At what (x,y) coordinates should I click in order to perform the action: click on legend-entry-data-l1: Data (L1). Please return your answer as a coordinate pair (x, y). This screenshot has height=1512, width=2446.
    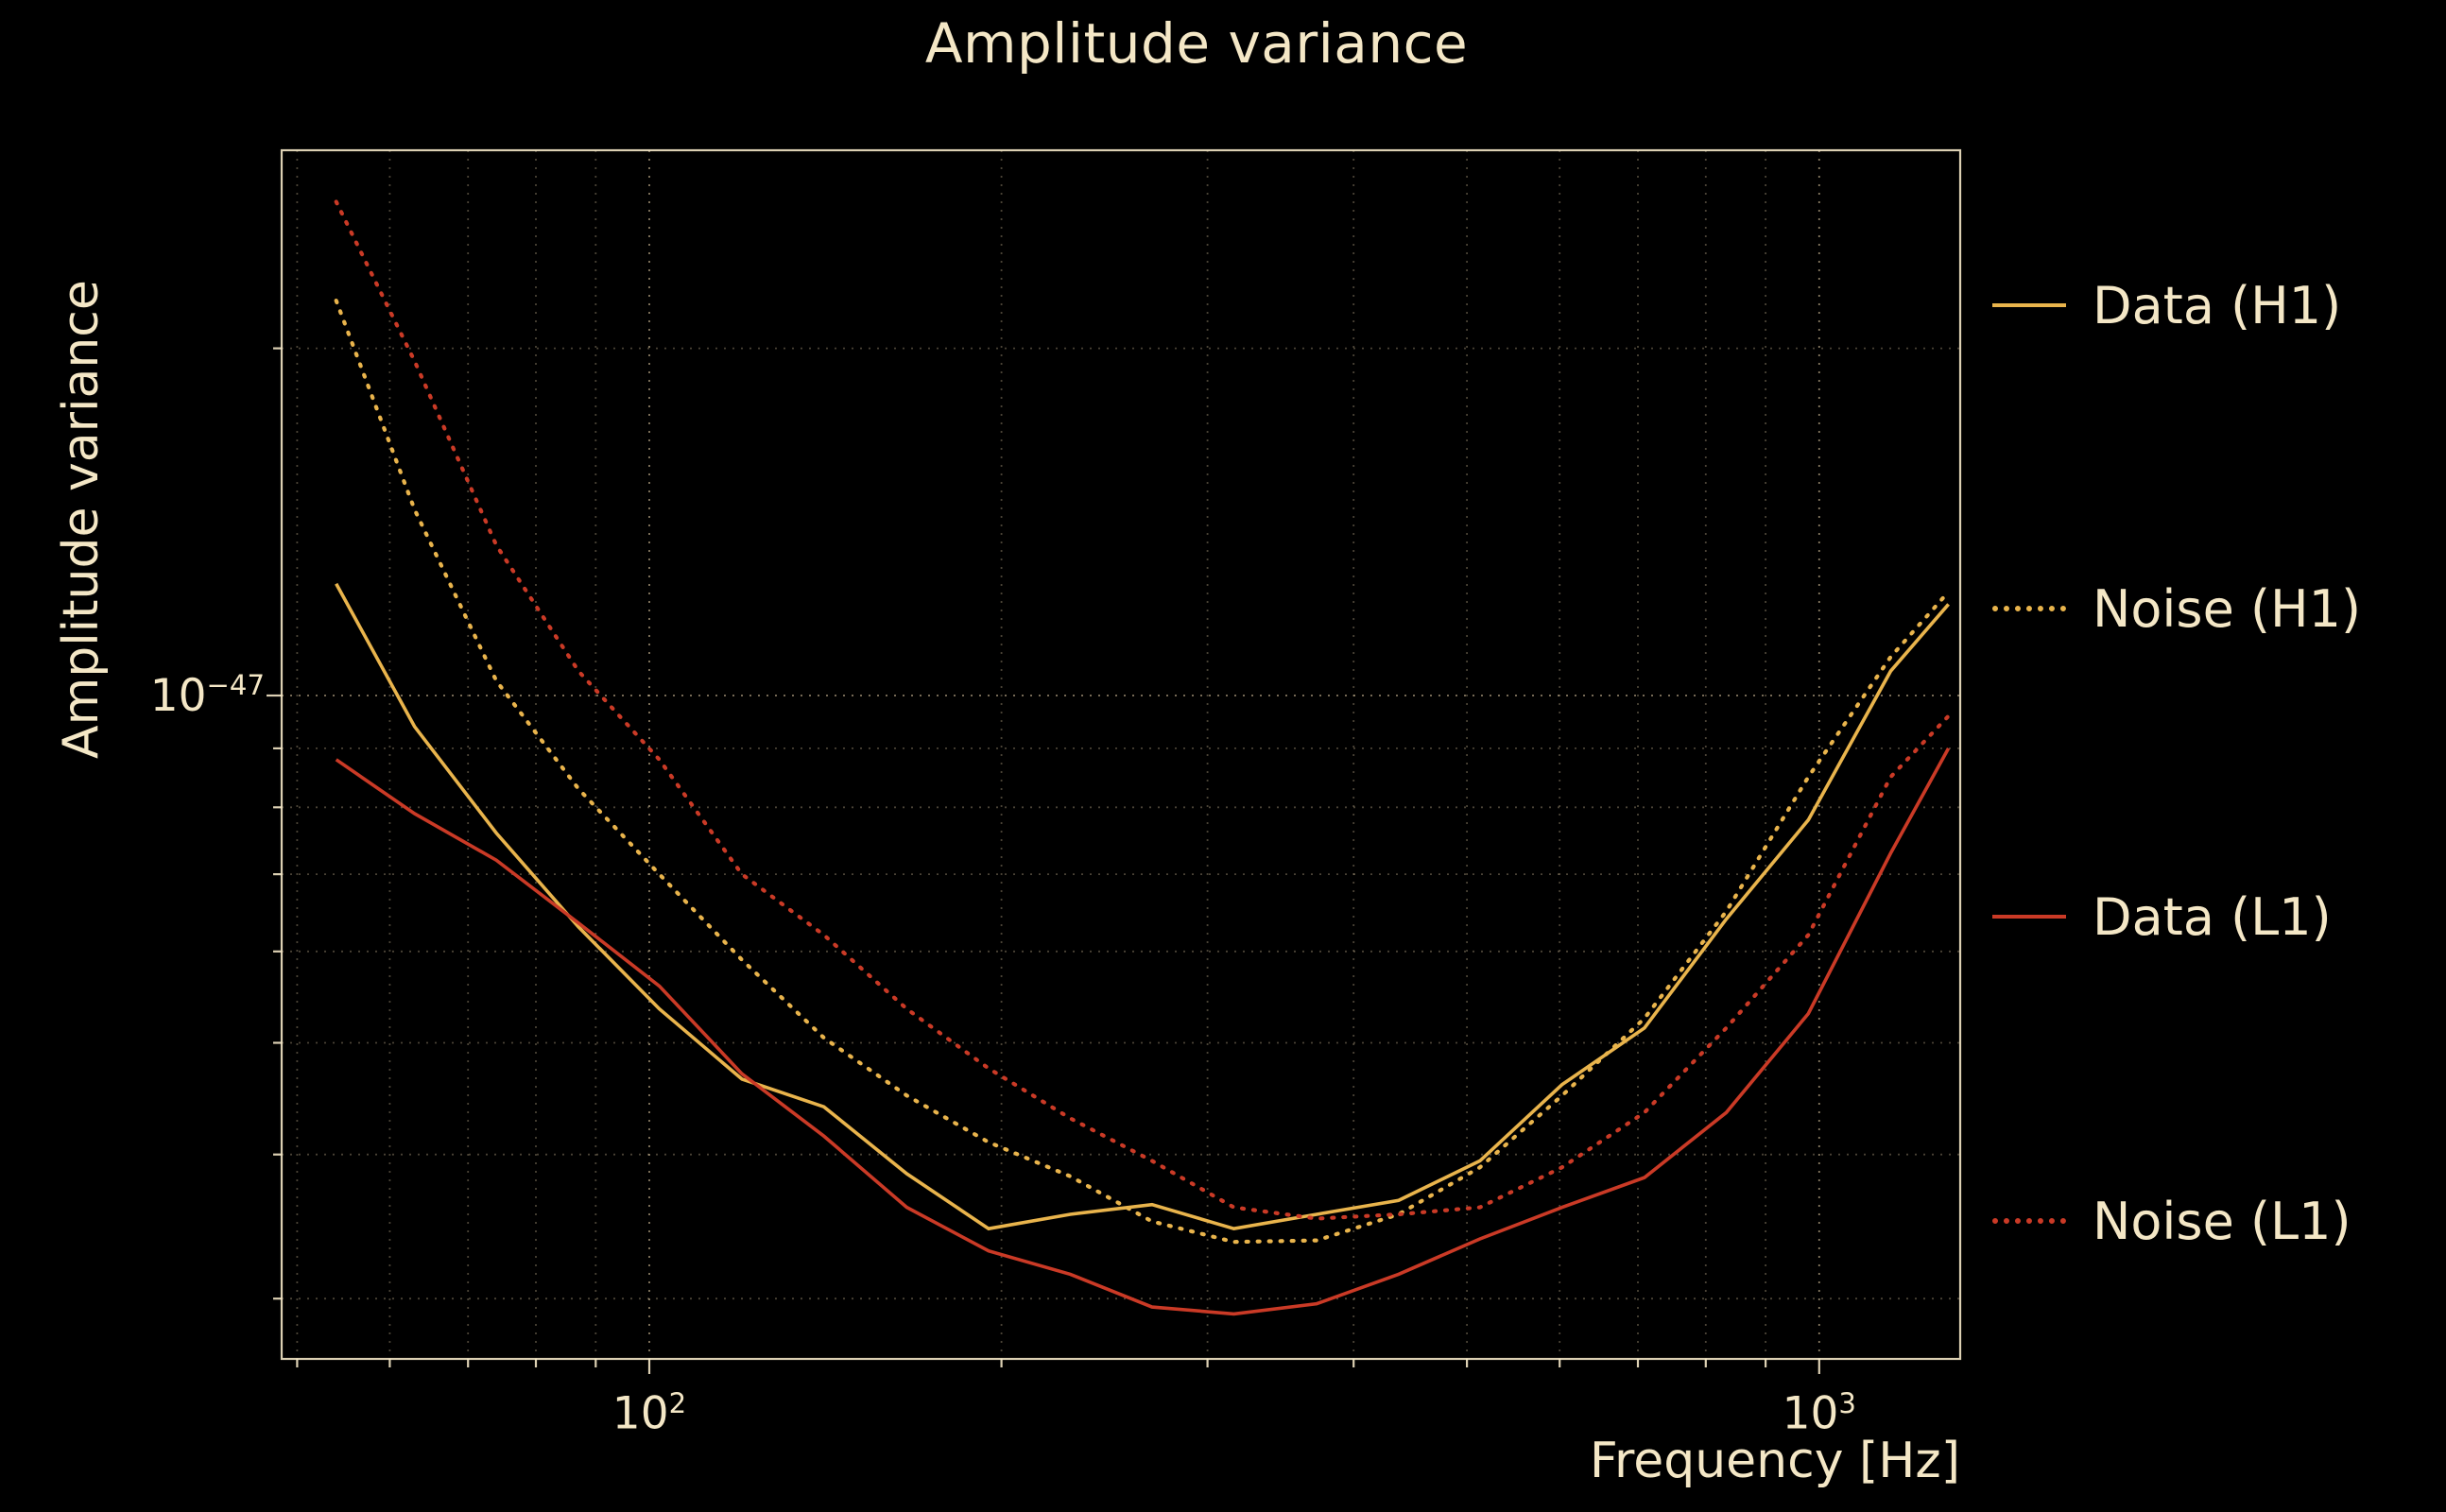
    Looking at the image, I should click on (2162, 916).